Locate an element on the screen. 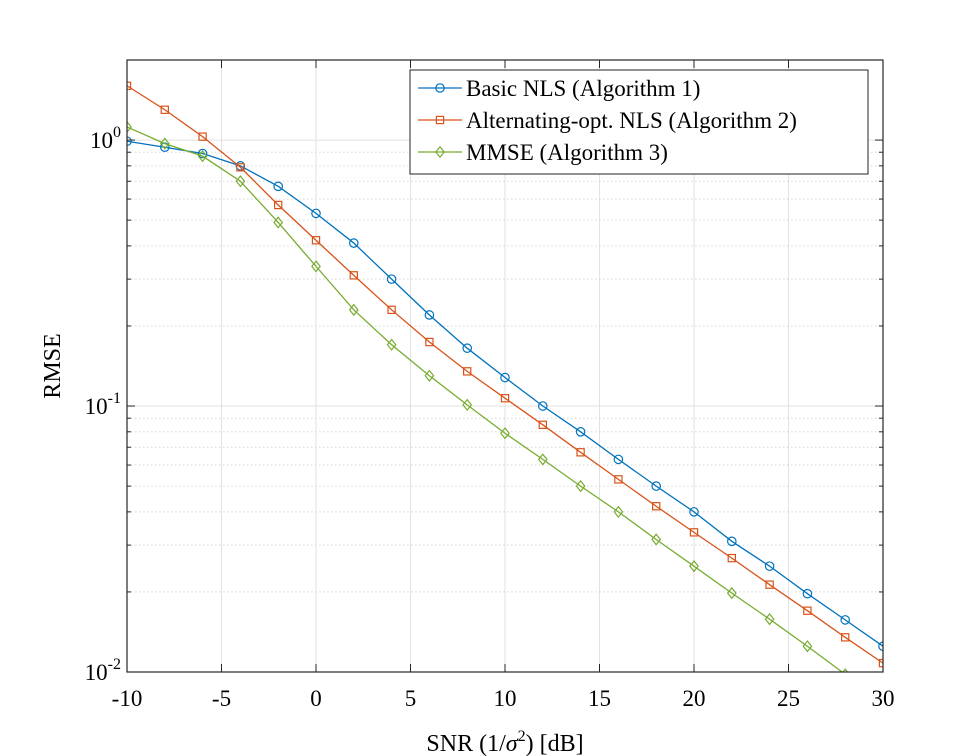 The image size is (976, 756). x-tick-label: 15 is located at coordinates (599, 698).